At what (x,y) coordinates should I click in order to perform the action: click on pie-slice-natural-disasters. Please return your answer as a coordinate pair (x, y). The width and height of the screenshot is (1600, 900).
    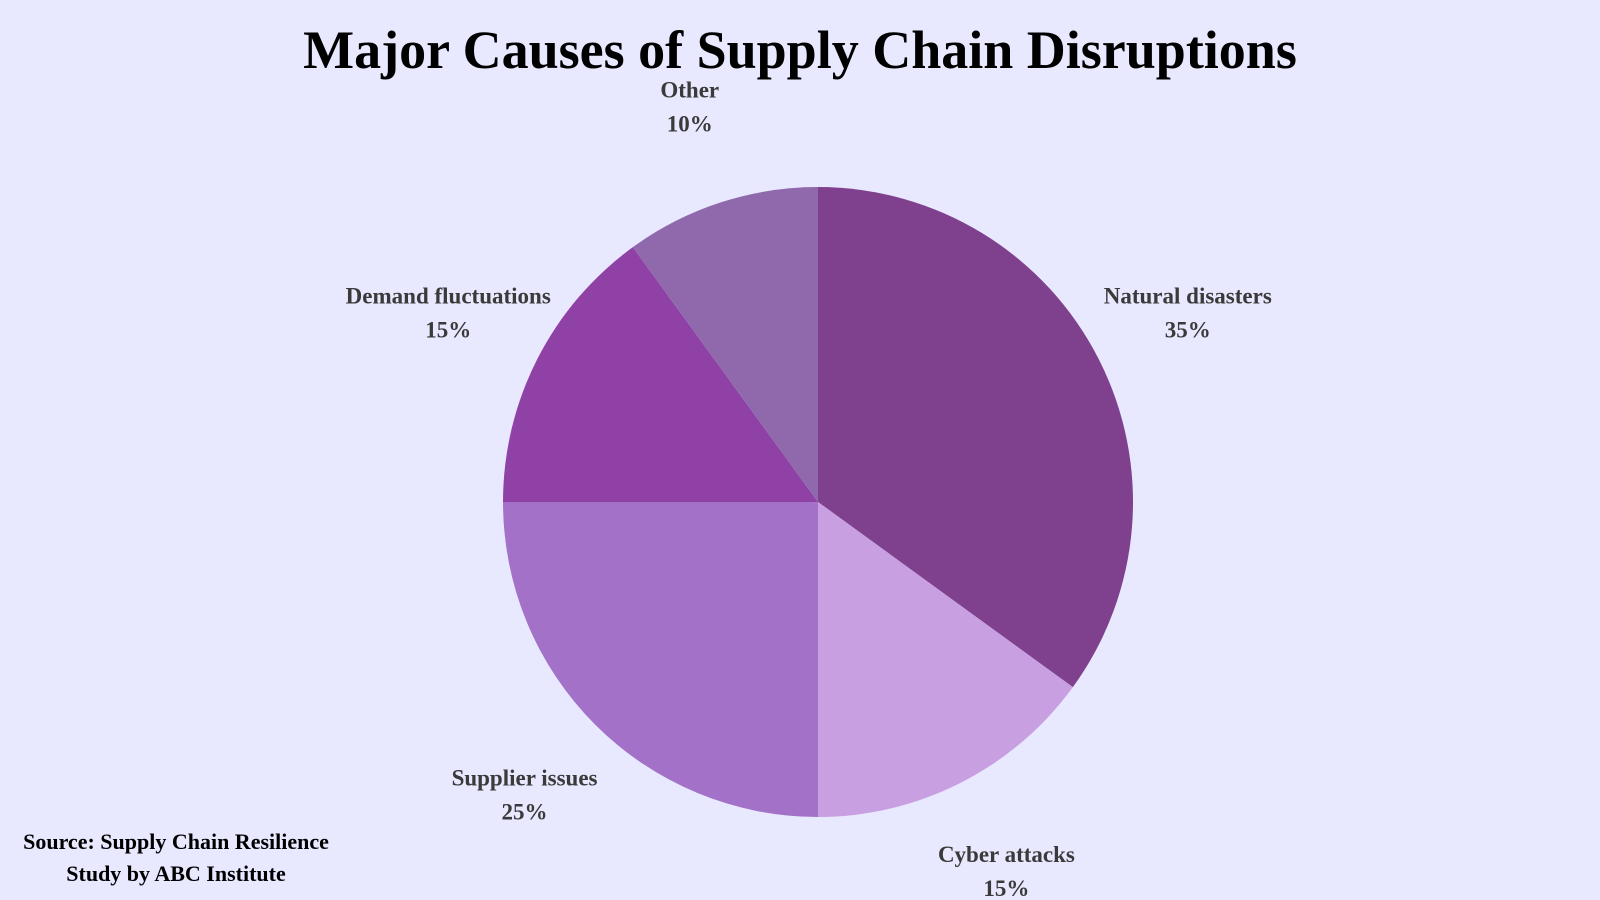
    Looking at the image, I should click on (975, 437).